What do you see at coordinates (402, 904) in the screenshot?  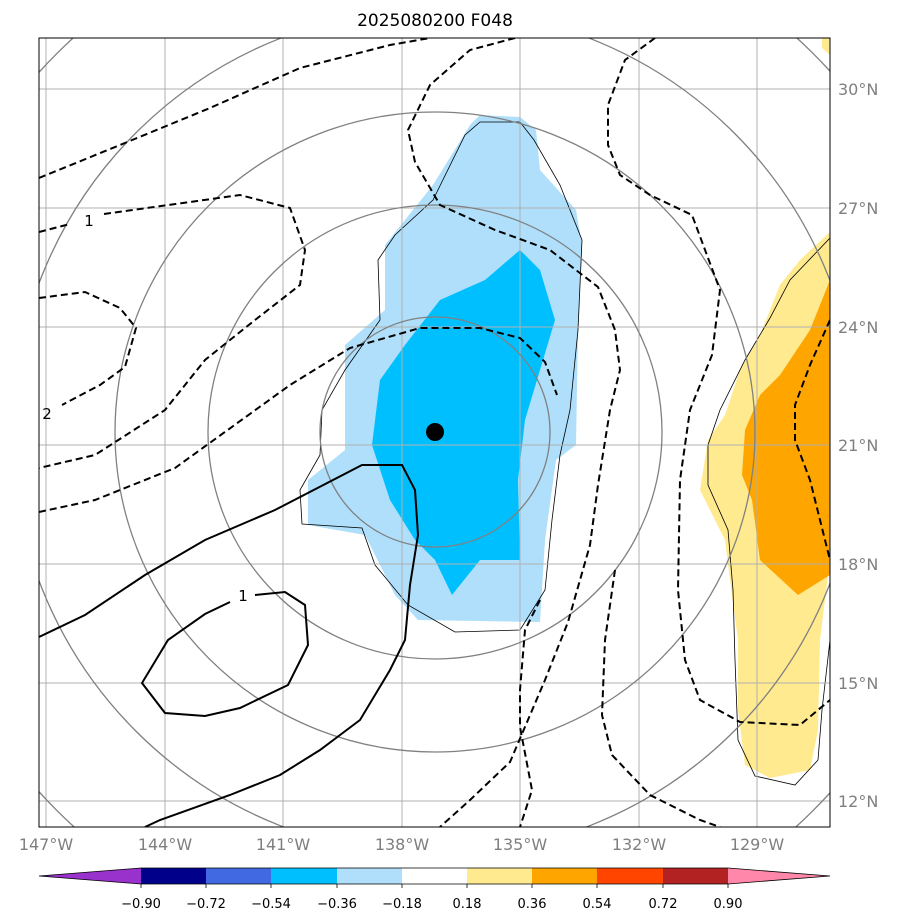 I see `colorbar-tick-label: −0.18` at bounding box center [402, 904].